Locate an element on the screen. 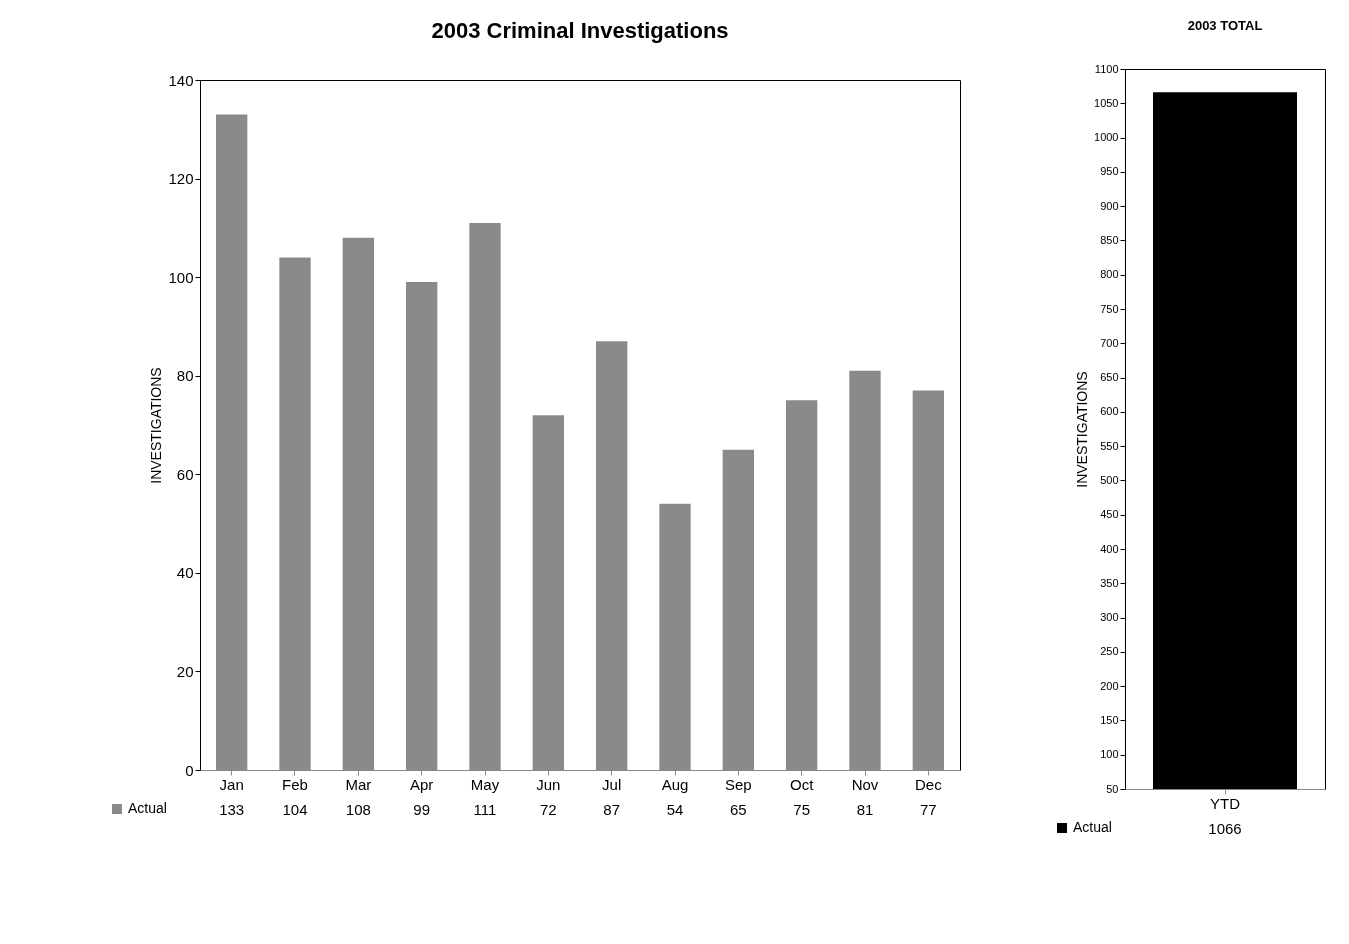 The image size is (1349, 944). x-tick-label: Jun is located at coordinates (548, 784).